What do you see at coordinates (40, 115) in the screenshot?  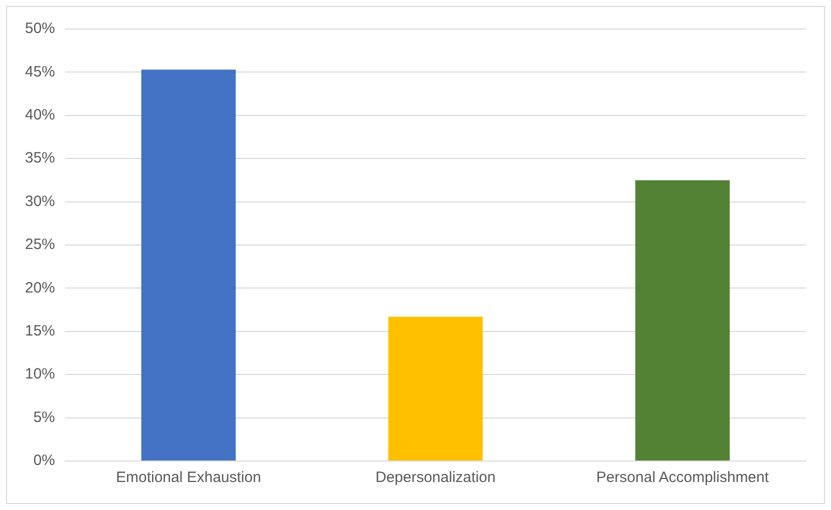 I see `y-tick-label: 40%` at bounding box center [40, 115].